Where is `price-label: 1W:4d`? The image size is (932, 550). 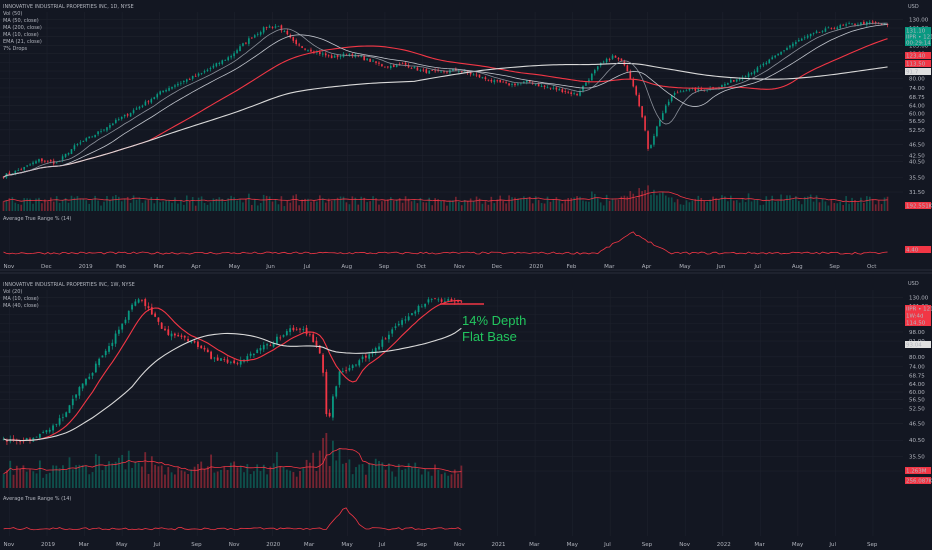 price-label: 1W:4d is located at coordinates (914, 317).